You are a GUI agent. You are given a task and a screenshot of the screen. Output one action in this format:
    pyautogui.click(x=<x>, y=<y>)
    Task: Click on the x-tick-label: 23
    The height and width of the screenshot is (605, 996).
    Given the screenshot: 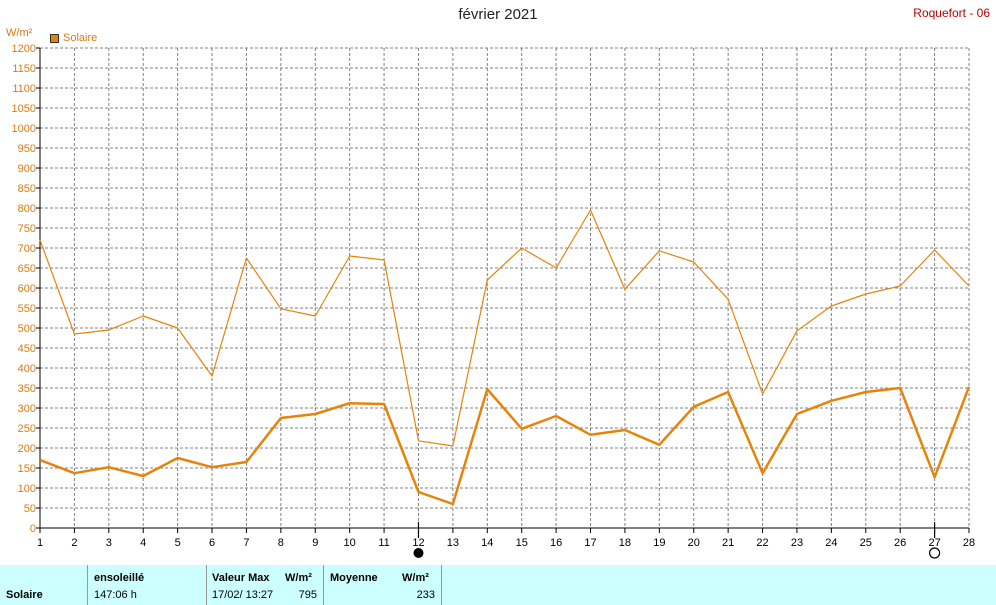 What is the action you would take?
    pyautogui.click(x=797, y=543)
    